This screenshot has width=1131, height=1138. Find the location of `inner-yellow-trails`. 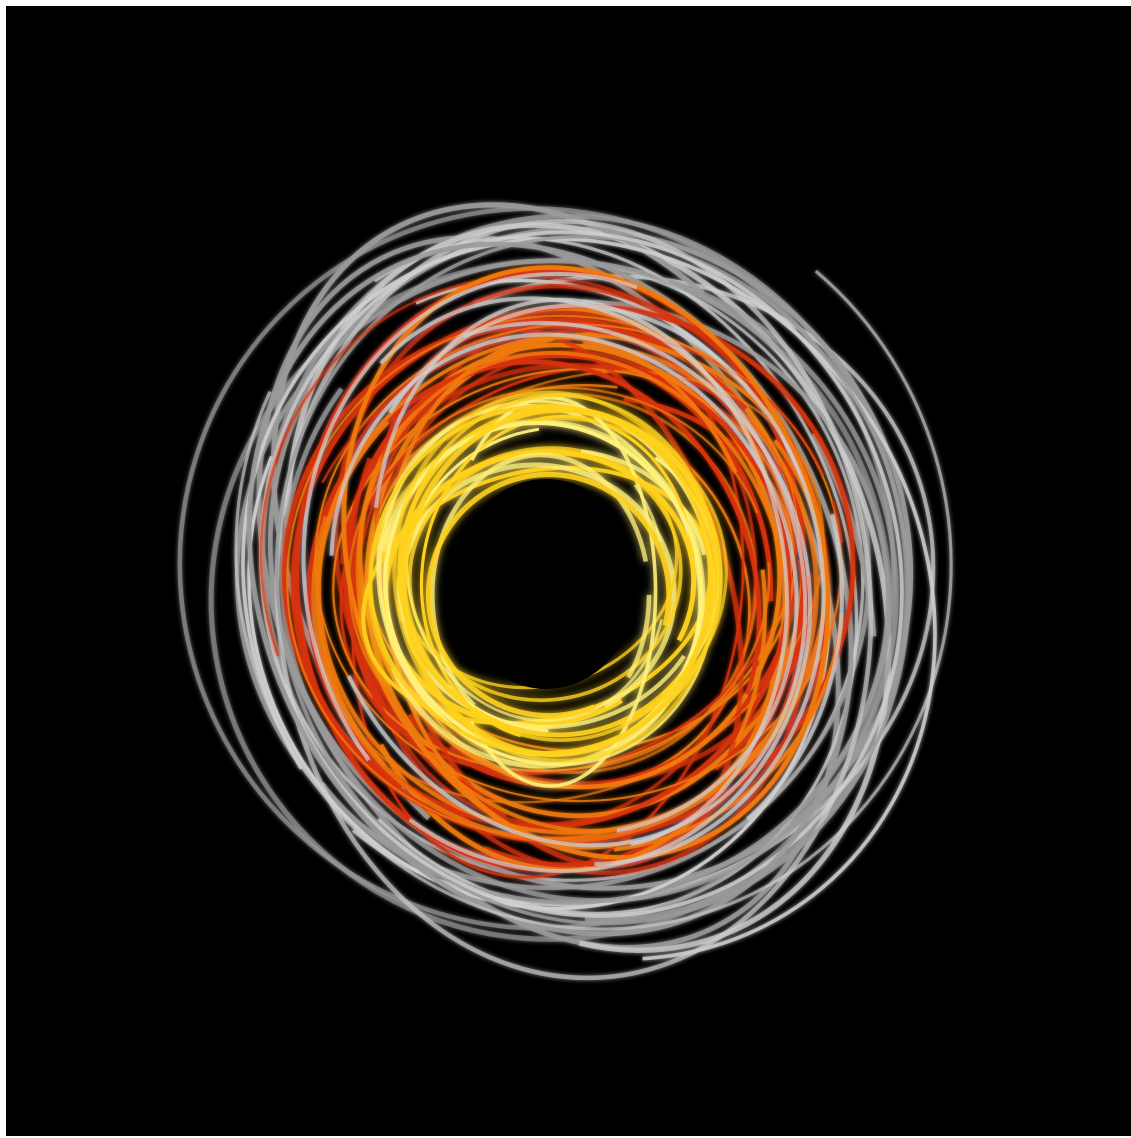

inner-yellow-trails is located at coordinates (544, 589).